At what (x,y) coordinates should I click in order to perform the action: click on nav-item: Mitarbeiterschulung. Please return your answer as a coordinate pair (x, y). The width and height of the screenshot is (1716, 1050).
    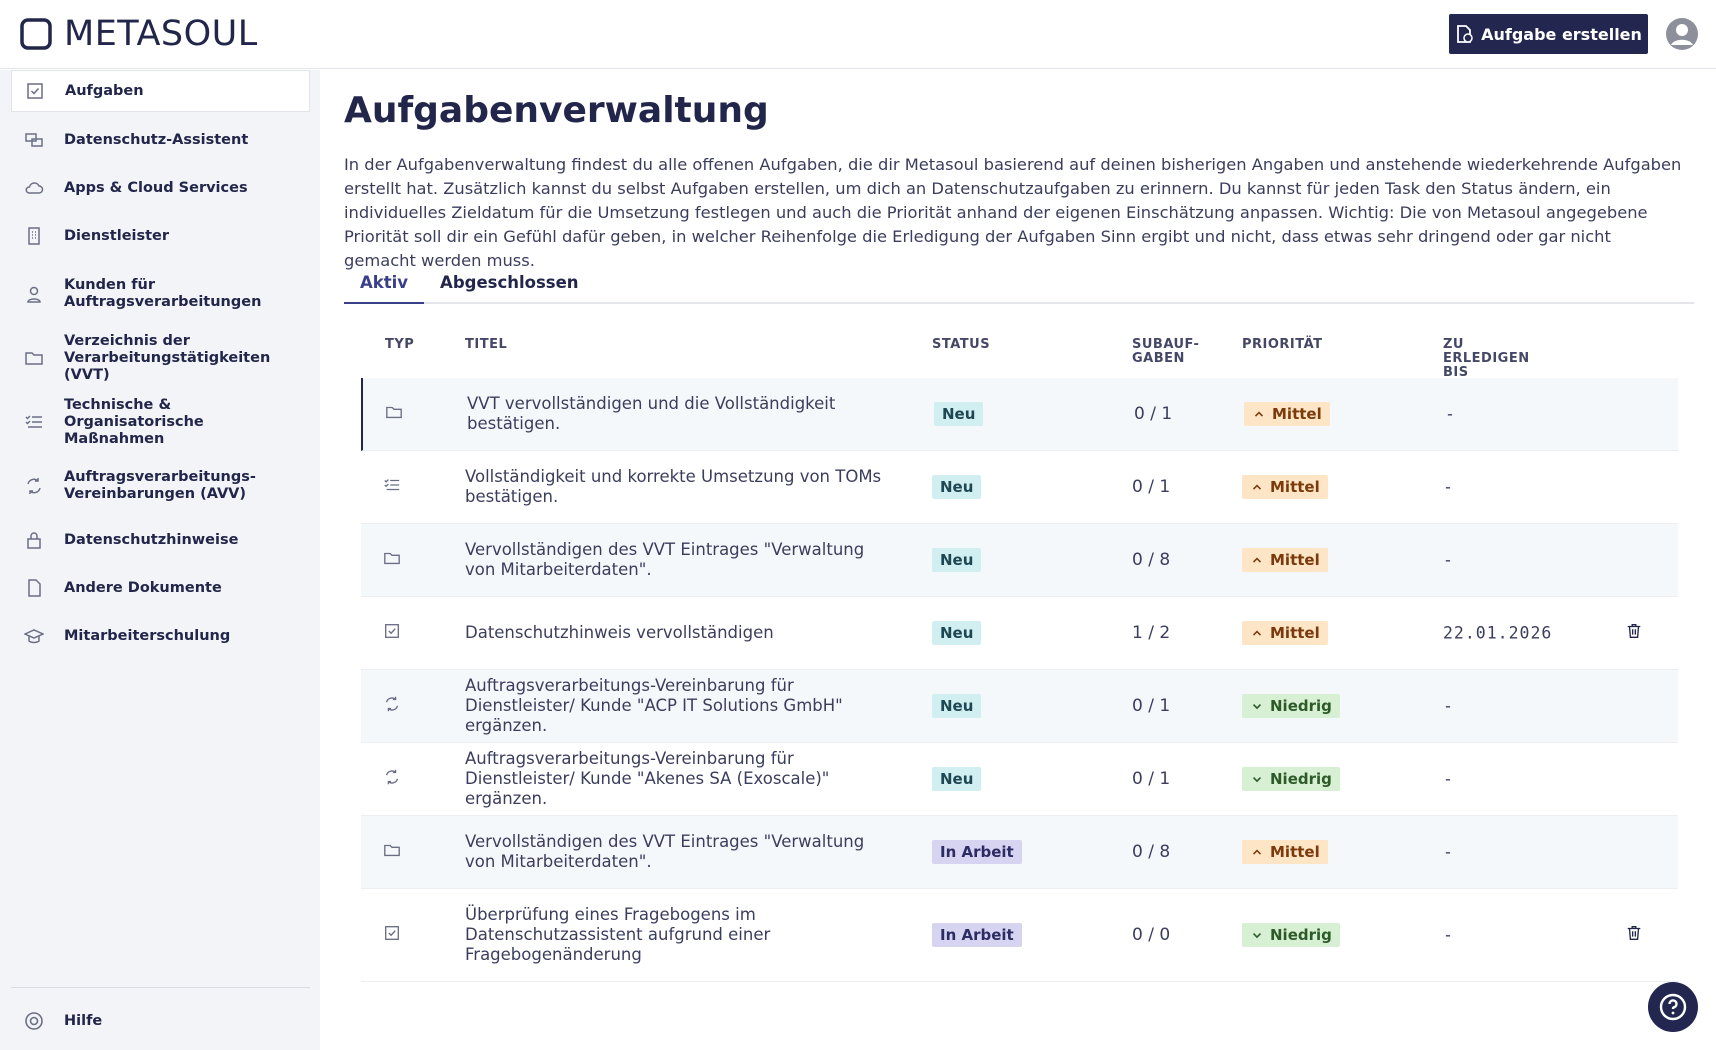
    Looking at the image, I should click on (160, 636).